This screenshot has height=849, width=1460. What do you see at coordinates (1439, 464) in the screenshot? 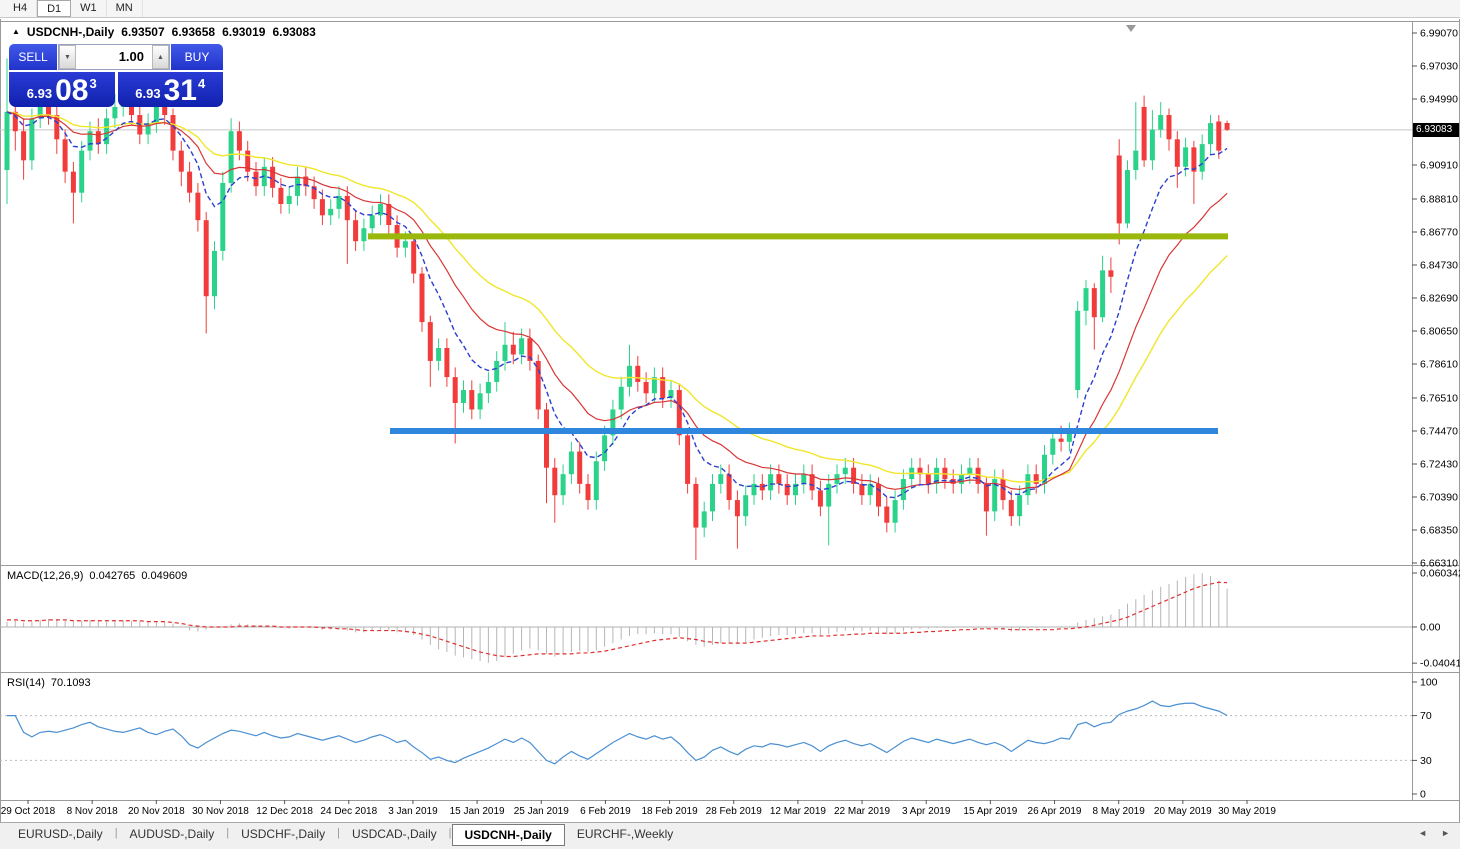
I see `price-axis-label: 6.72430` at bounding box center [1439, 464].